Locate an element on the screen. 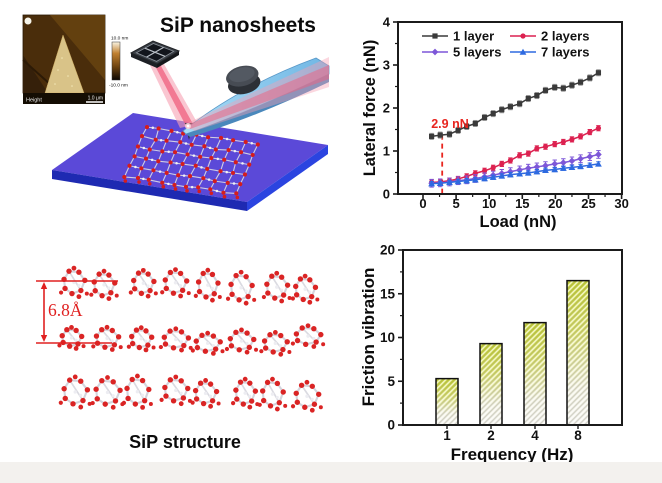 This screenshot has width=662, height=483. bar-2hz is located at coordinates (491, 384).